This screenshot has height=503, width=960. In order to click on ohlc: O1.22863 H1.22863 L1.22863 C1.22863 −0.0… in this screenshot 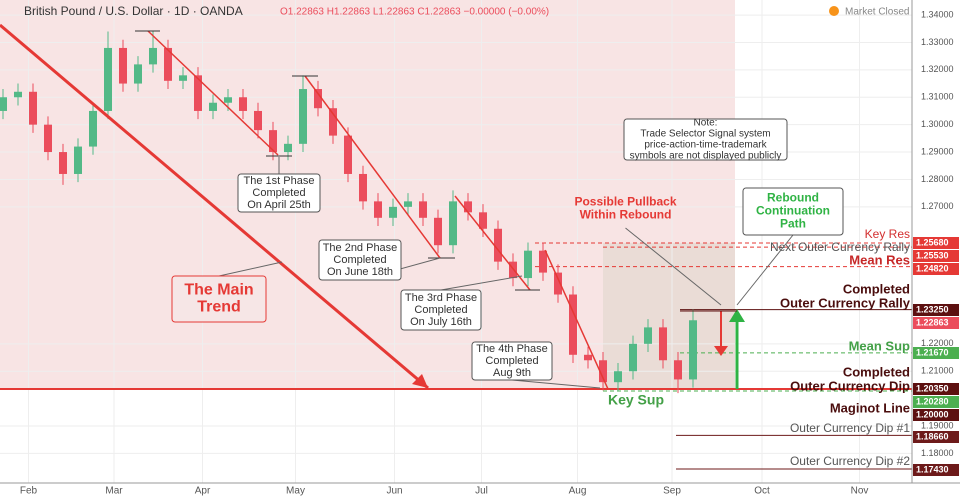, I will do `click(414, 12)`.